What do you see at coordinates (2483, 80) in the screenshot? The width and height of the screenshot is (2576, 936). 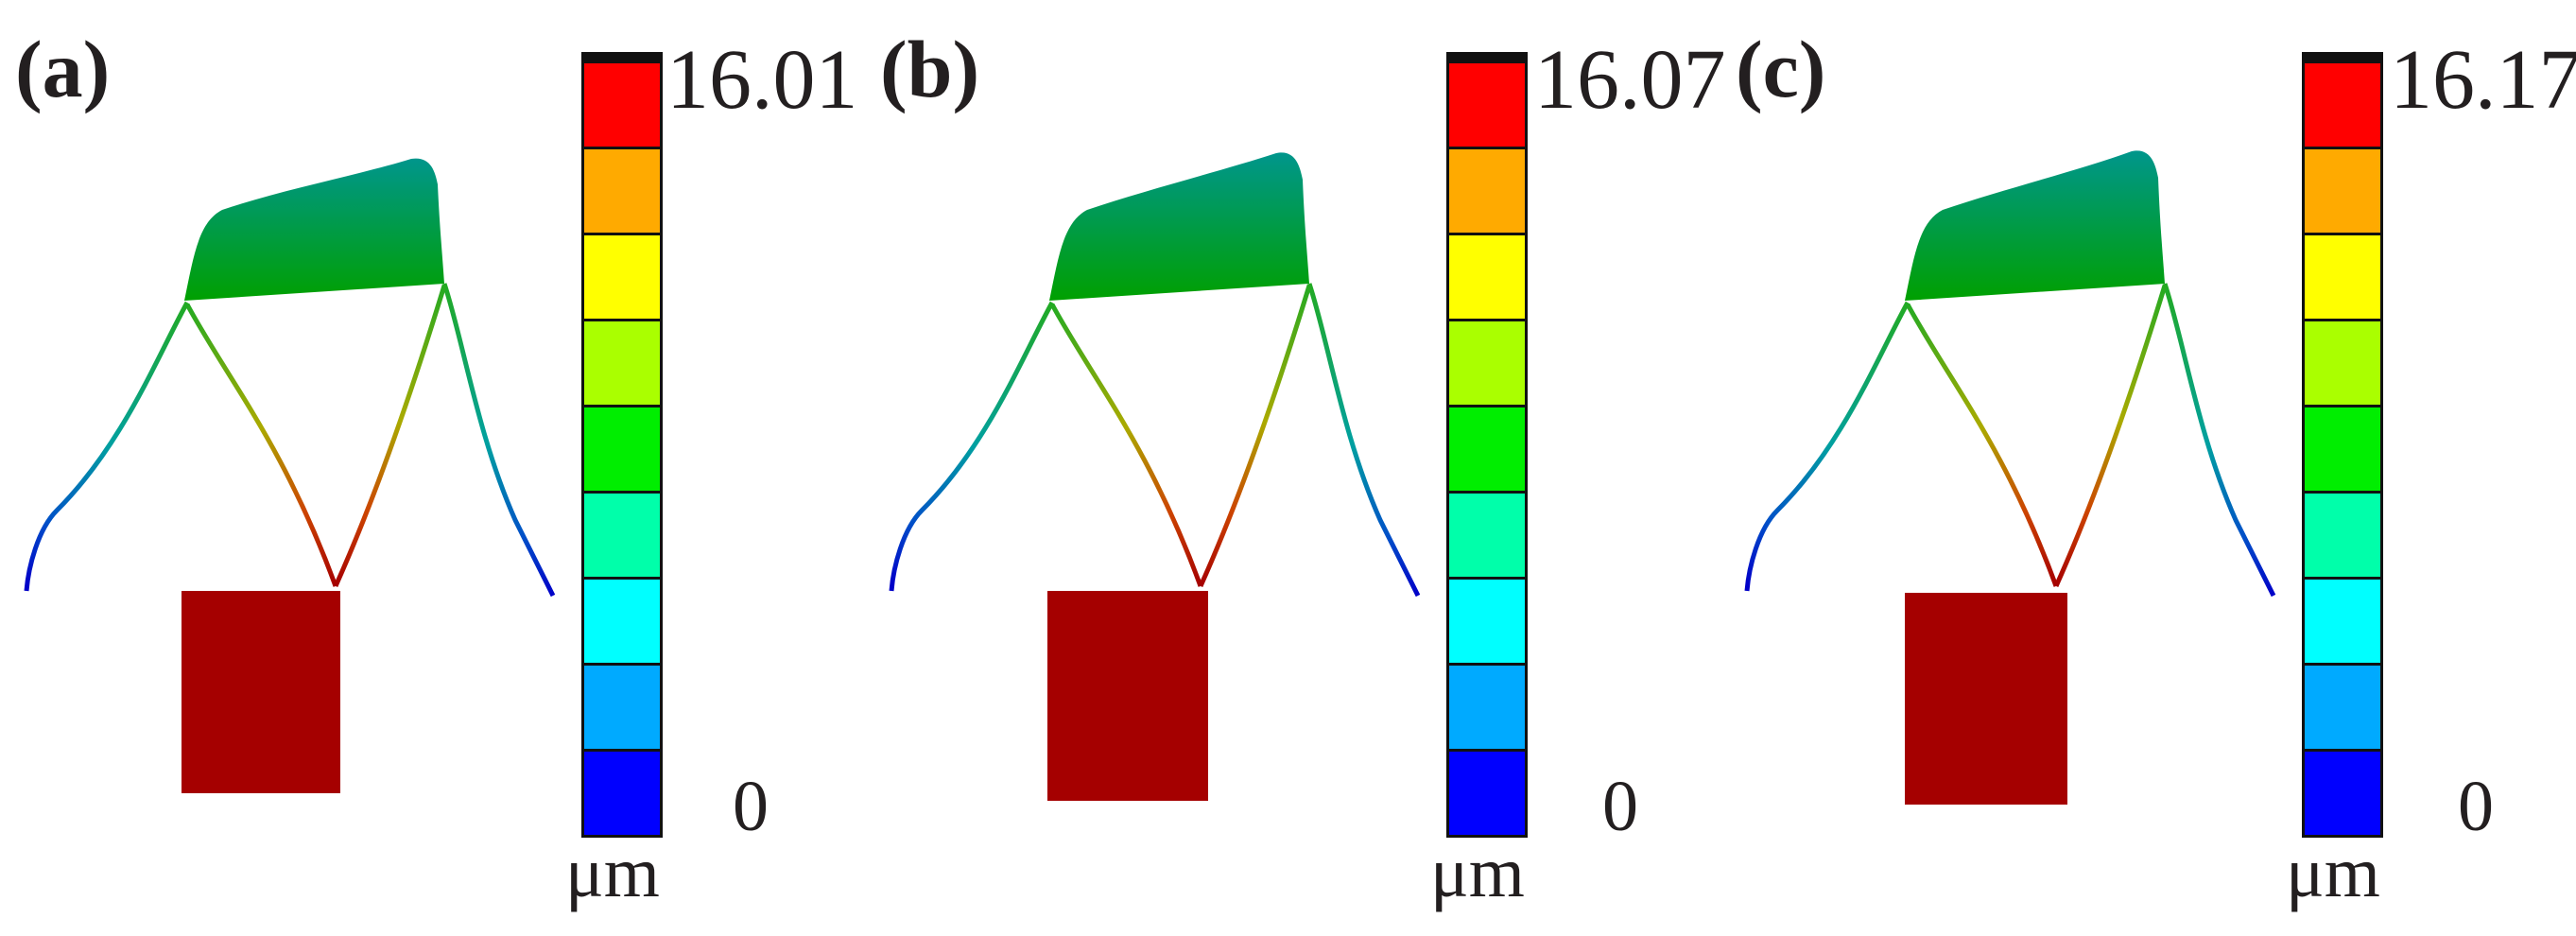 I see `colorbar-max-value: 16.17` at bounding box center [2483, 80].